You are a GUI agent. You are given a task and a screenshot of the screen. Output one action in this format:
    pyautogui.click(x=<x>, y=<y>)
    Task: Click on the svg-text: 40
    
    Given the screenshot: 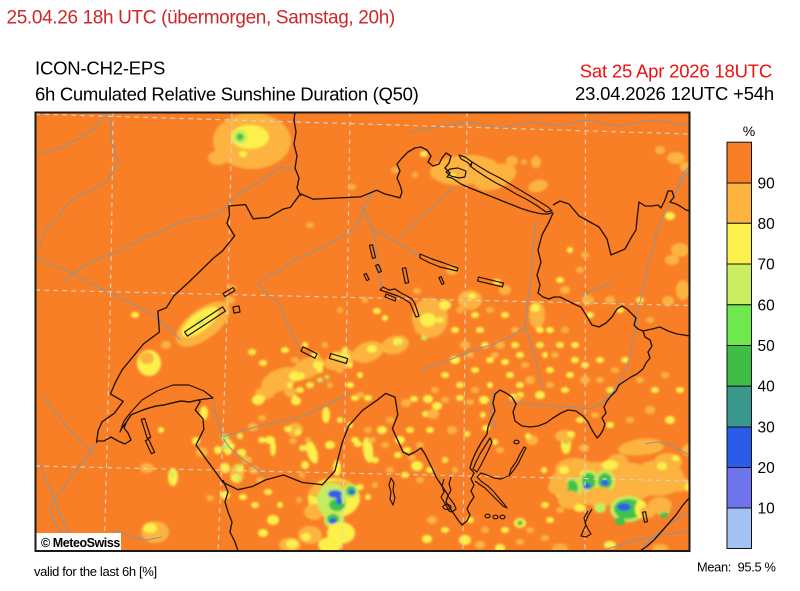 What is the action you would take?
    pyautogui.click(x=767, y=387)
    